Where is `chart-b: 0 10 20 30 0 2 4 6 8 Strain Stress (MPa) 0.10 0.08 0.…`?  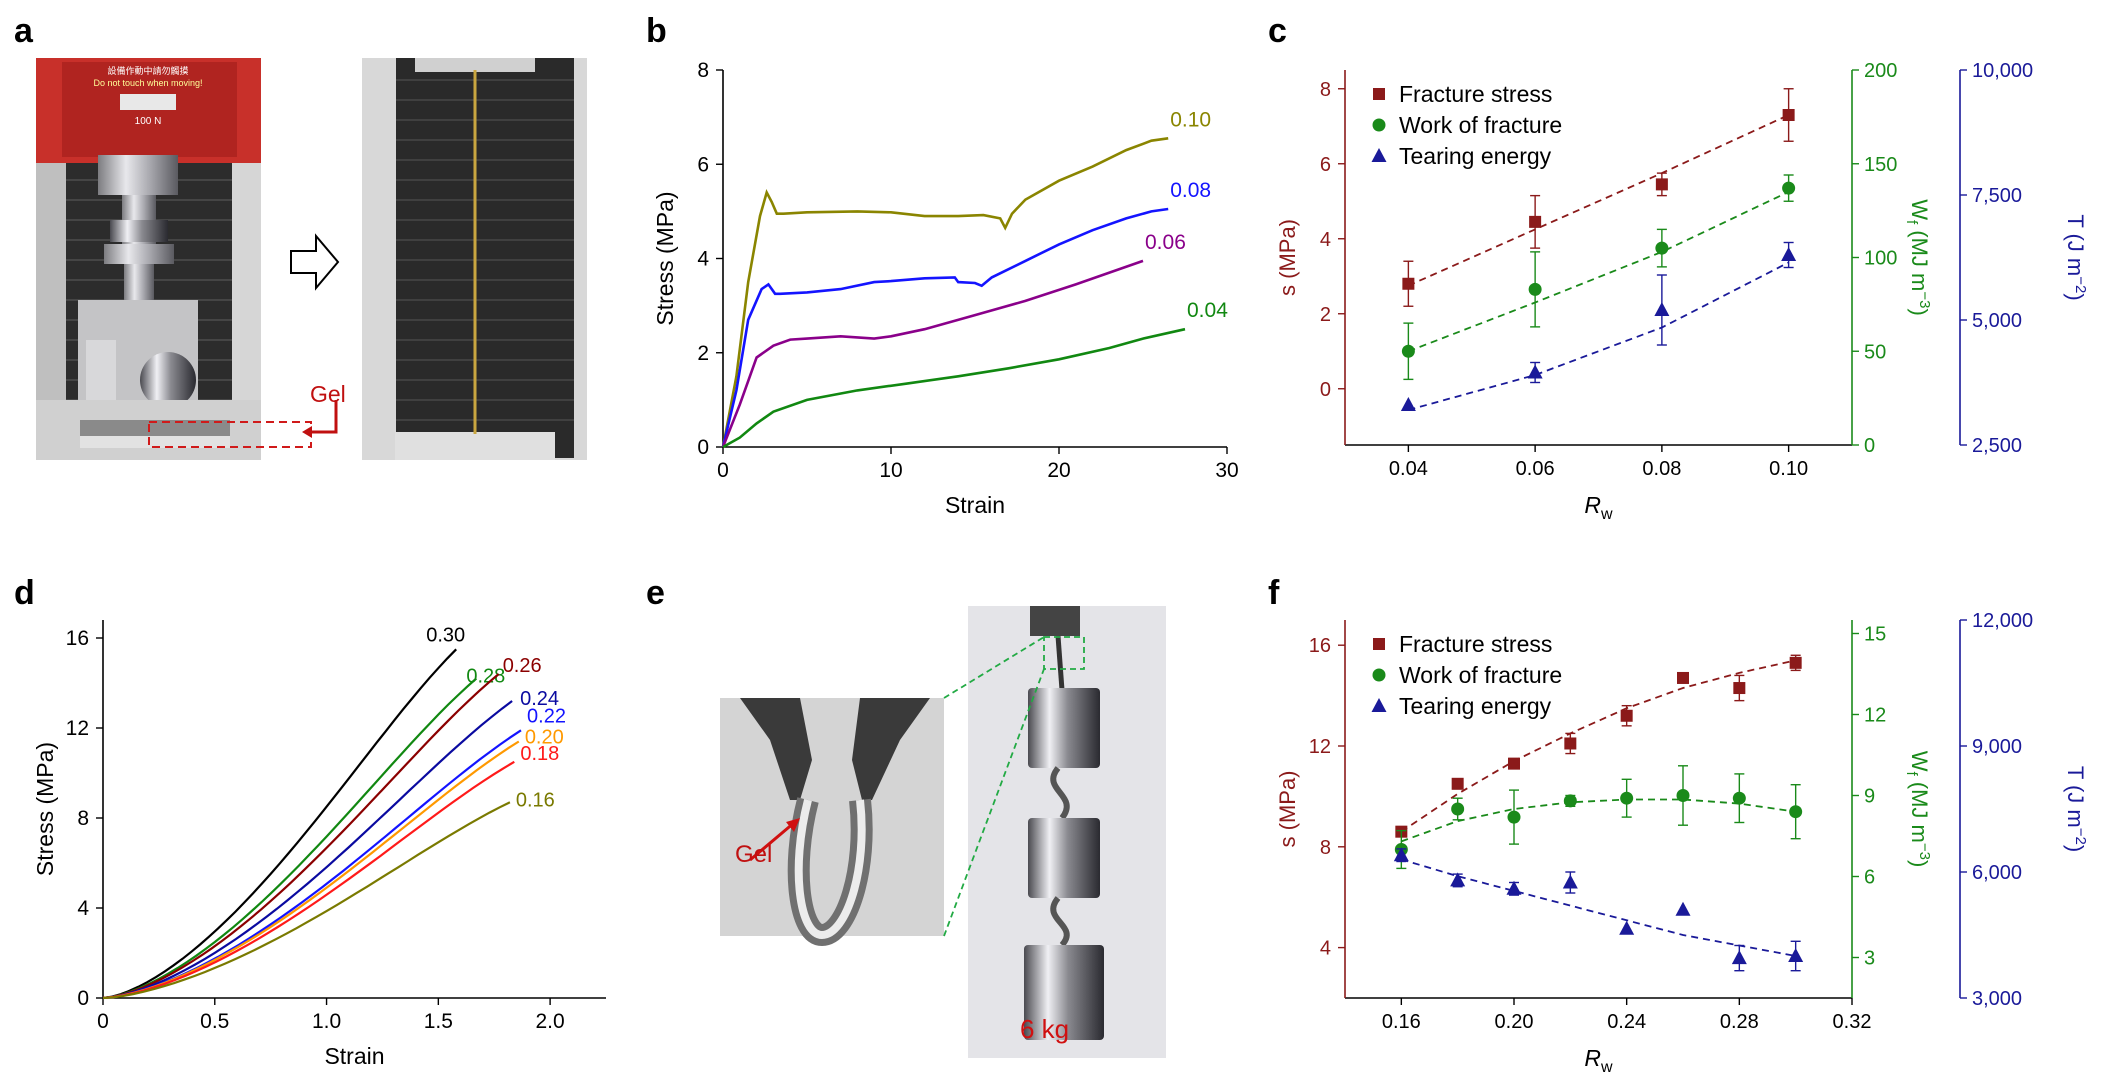 chart-b: 0 10 20 30 0 2 4 6 8 Strain Stress (MPa) 0.10 0.08 0.… is located at coordinates (945, 288).